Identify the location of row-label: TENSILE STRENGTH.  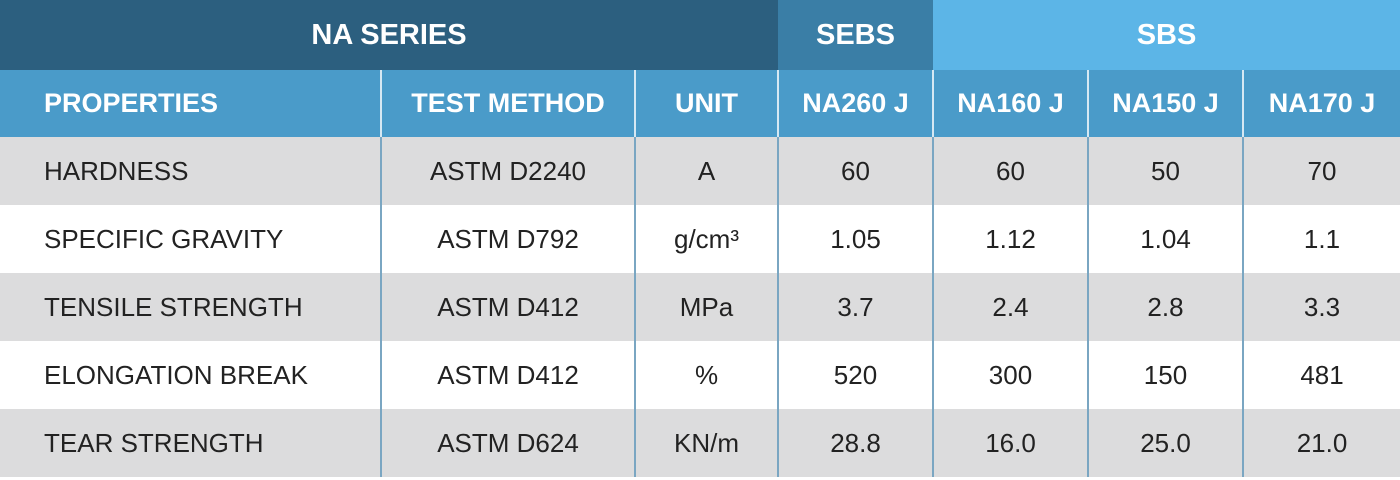
(190, 307).